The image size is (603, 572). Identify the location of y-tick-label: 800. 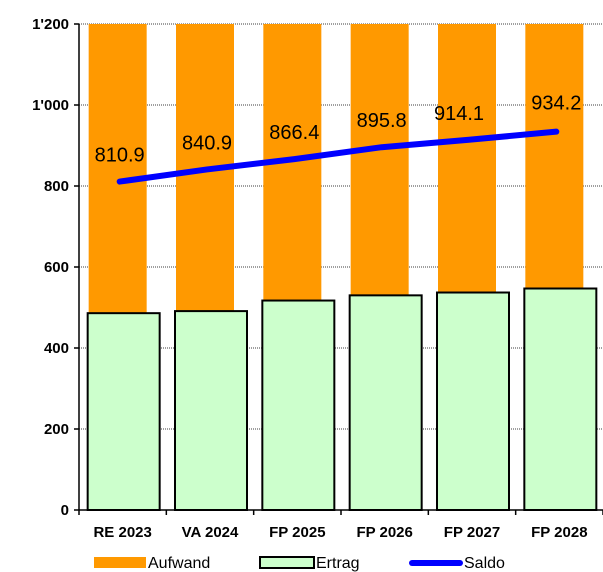
(56, 186).